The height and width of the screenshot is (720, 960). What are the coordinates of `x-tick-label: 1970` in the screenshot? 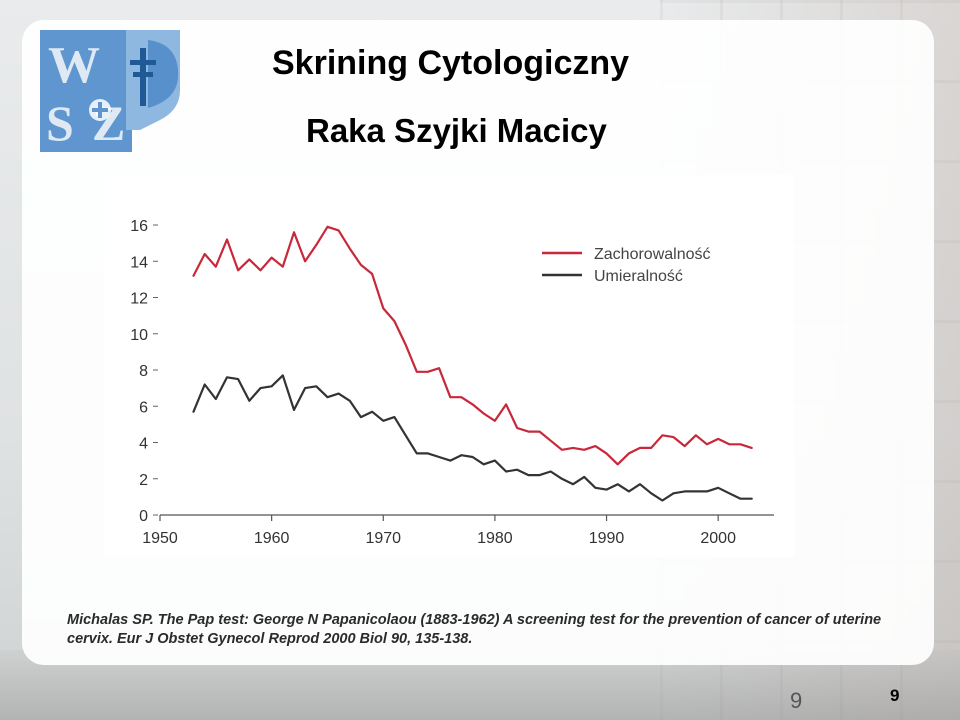 It's located at (383, 538).